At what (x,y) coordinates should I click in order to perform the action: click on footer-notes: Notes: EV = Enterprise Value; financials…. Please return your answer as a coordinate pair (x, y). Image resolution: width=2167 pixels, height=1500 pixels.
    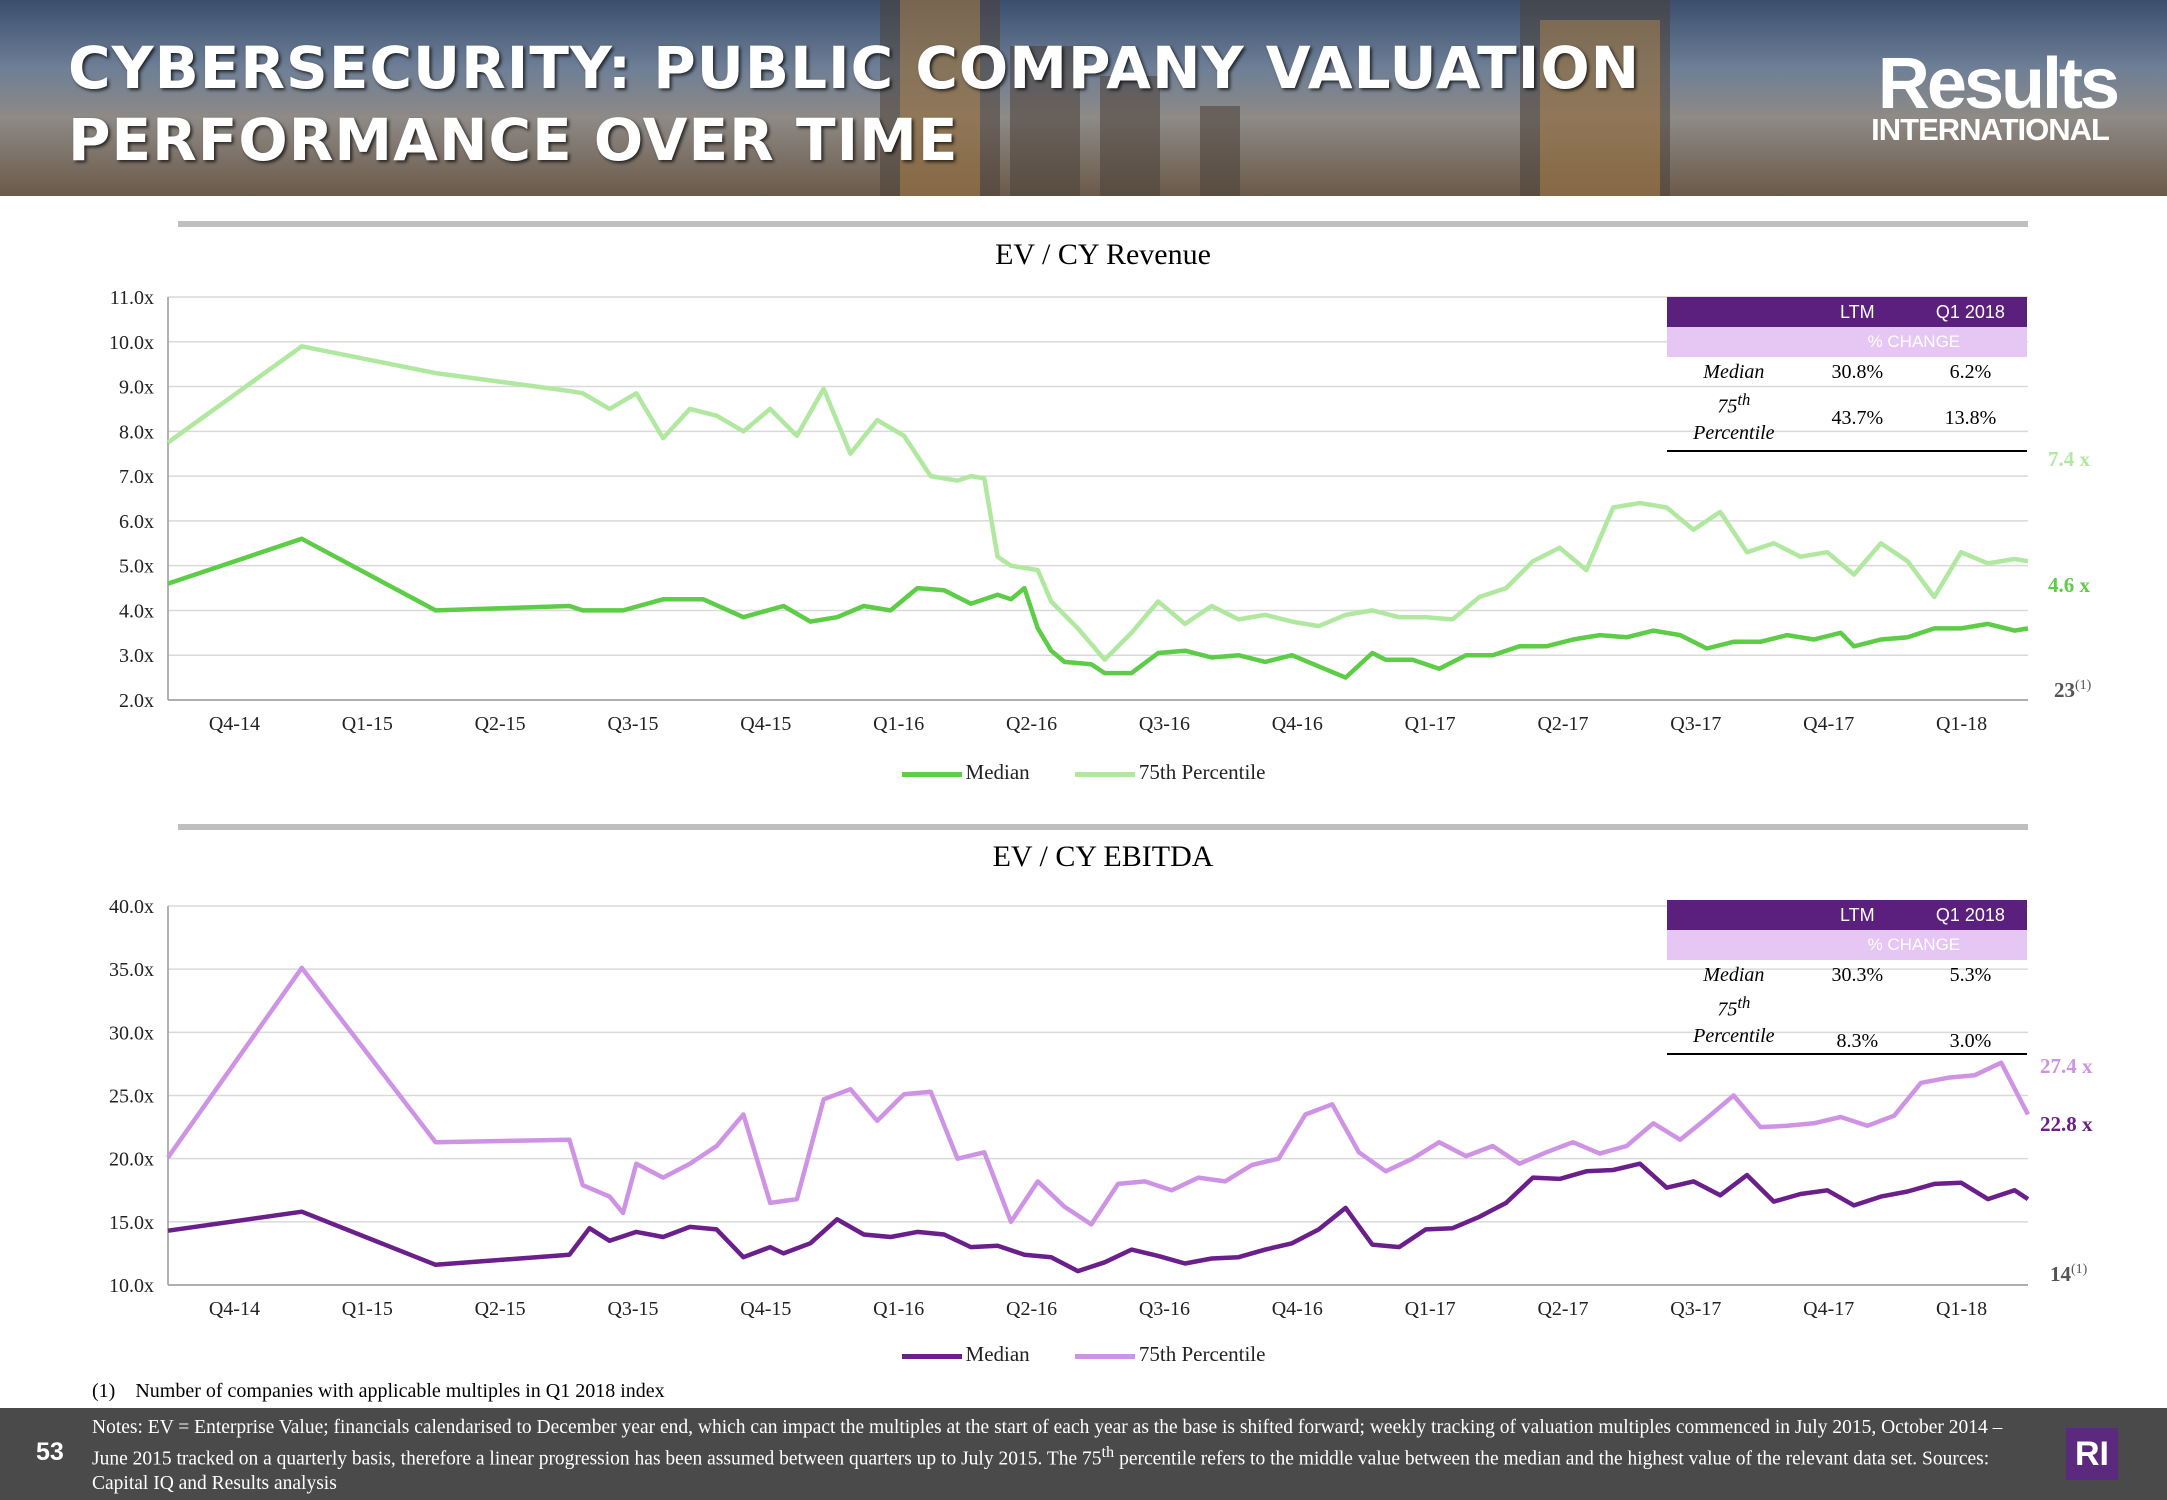
    Looking at the image, I should click on (1062, 1456).